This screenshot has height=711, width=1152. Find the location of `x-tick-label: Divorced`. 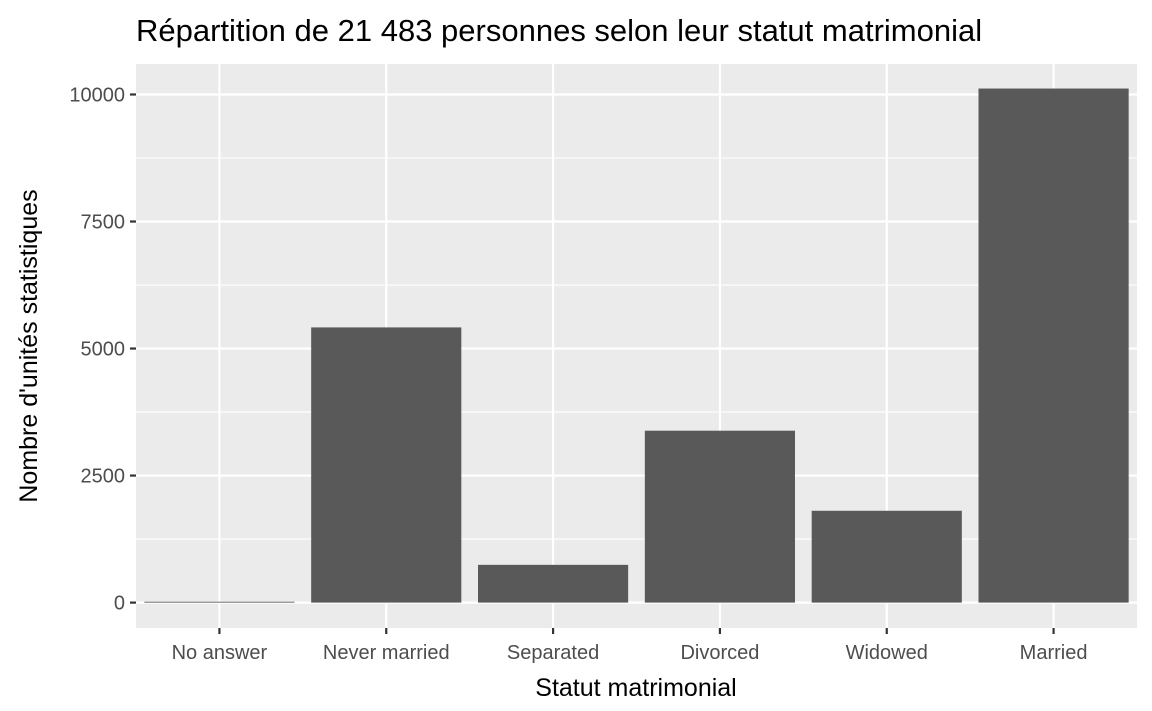

x-tick-label: Divorced is located at coordinates (719, 653).